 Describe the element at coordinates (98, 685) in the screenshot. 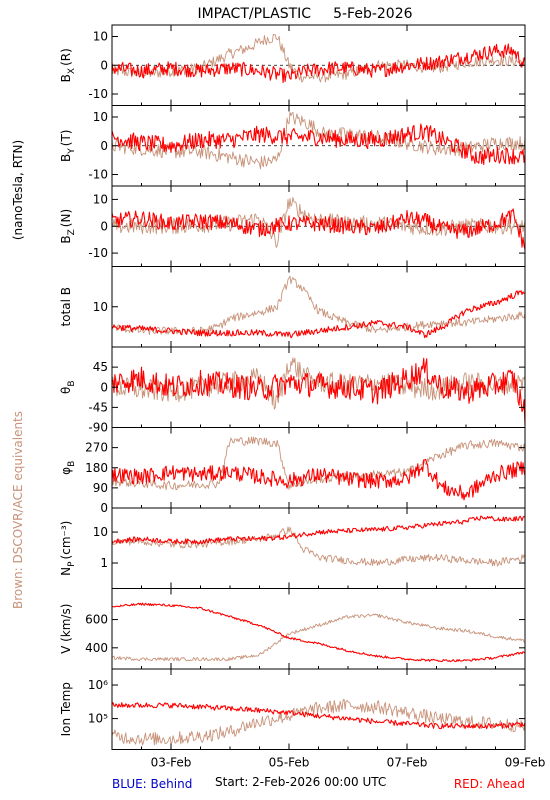

I see `y-tick-label: 10⁶` at that location.